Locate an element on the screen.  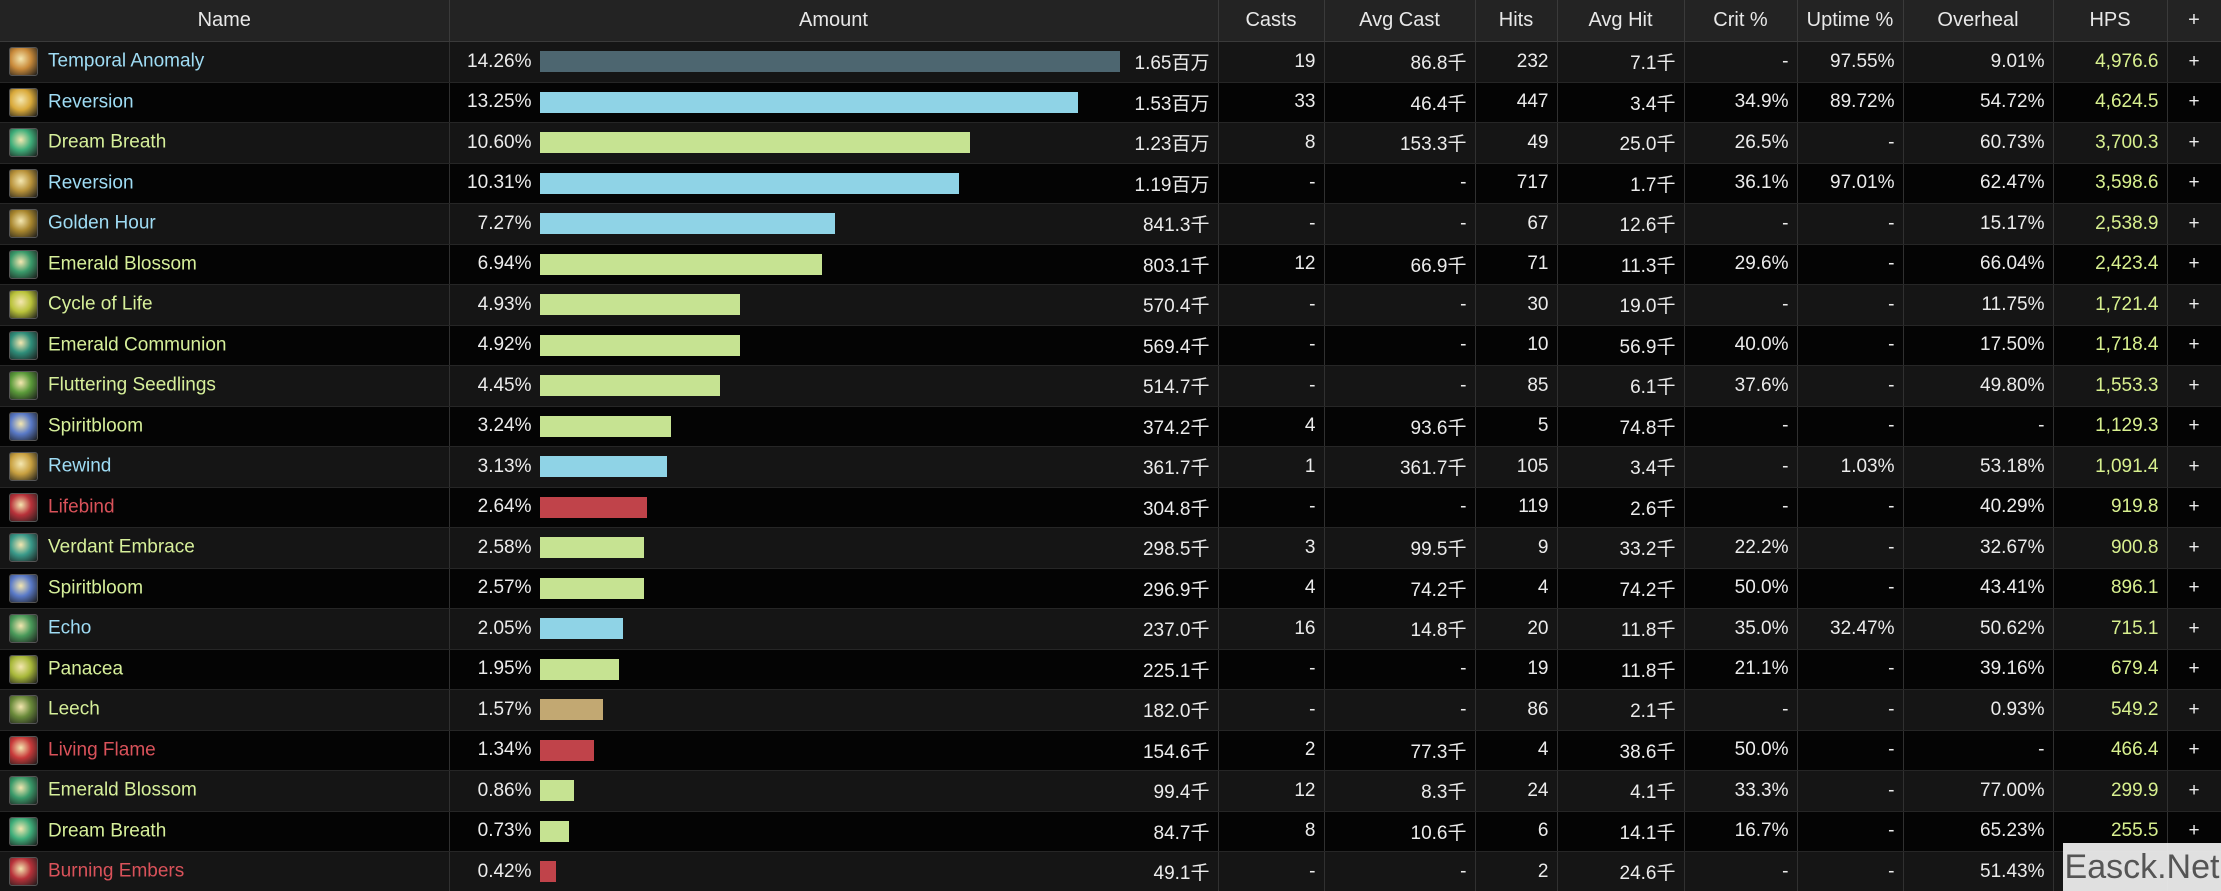
ability-name-cell: Living Flame is located at coordinates (225, 750).